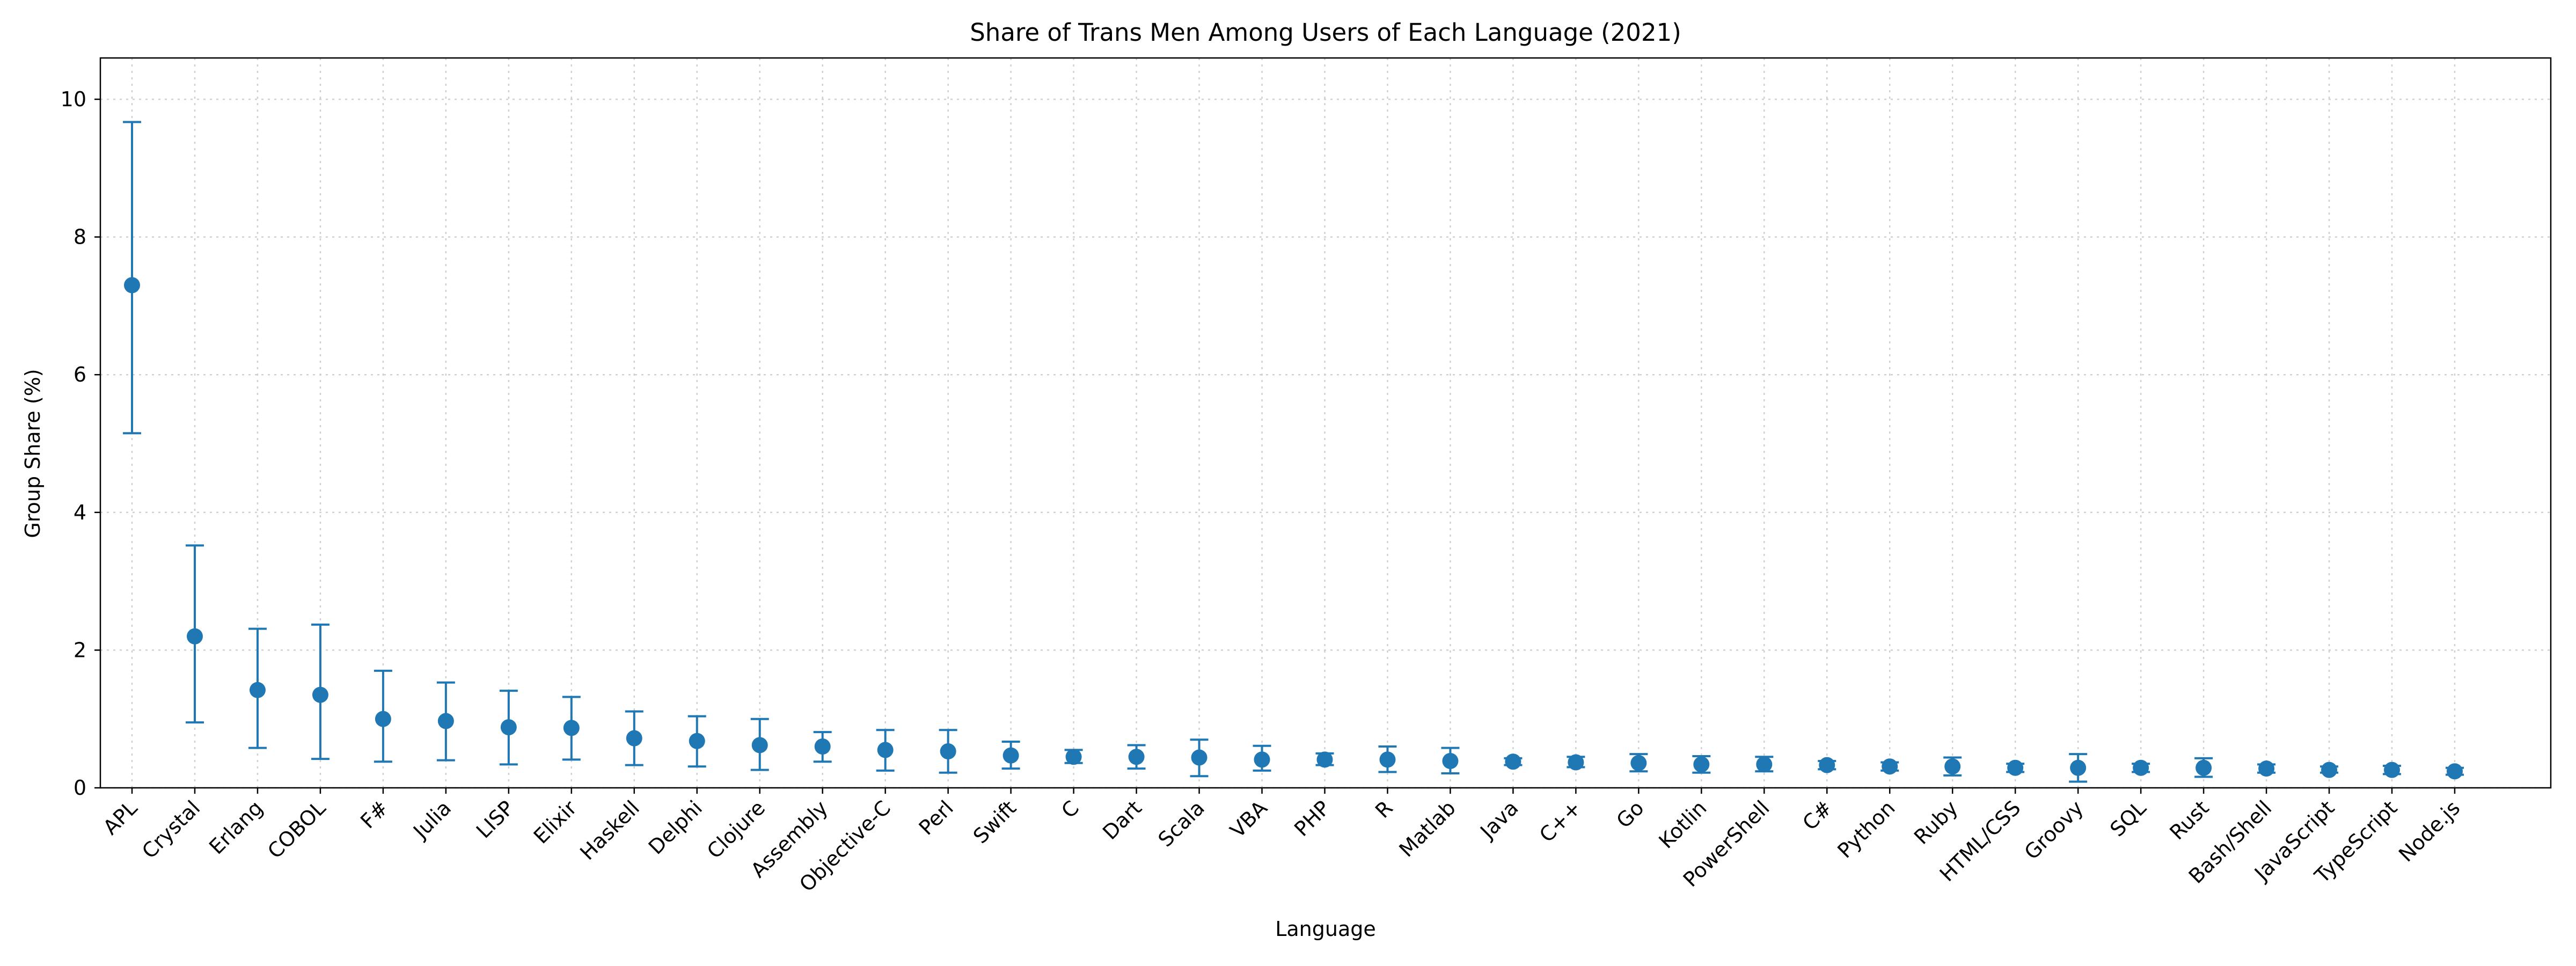  Describe the element at coordinates (1325, 929) in the screenshot. I see `x-axis-label: Language` at that location.